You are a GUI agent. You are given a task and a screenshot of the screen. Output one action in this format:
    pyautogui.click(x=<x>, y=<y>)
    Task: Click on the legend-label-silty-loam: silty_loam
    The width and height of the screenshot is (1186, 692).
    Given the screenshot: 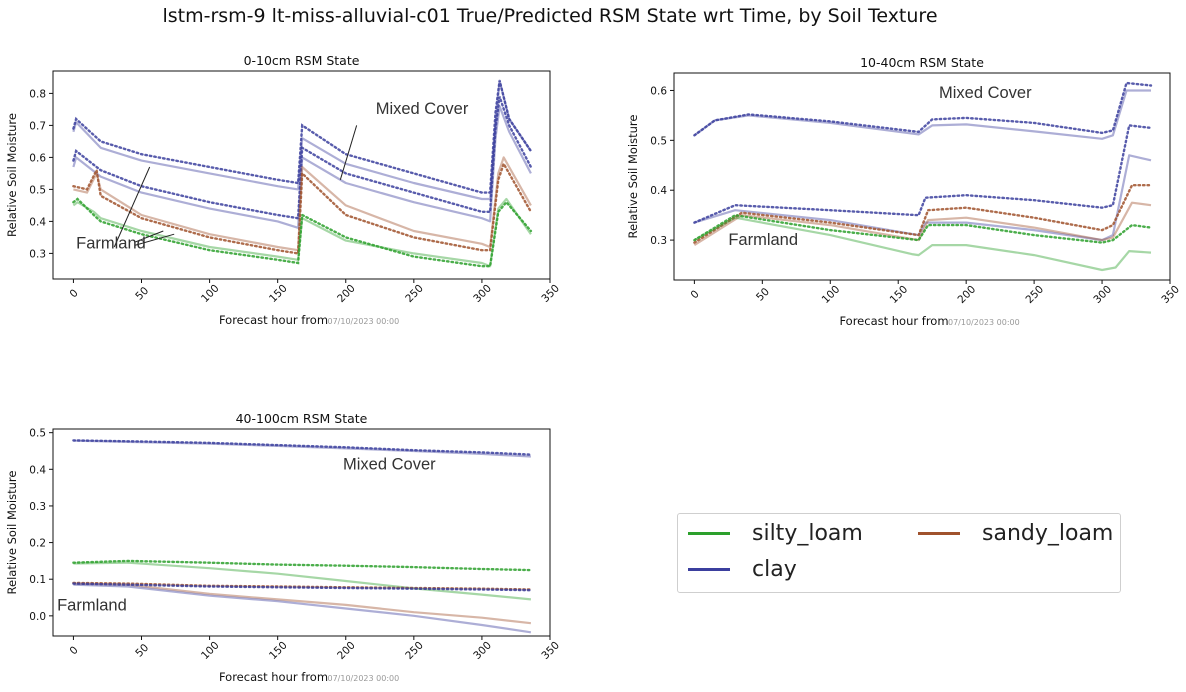 What is the action you would take?
    pyautogui.click(x=807, y=533)
    